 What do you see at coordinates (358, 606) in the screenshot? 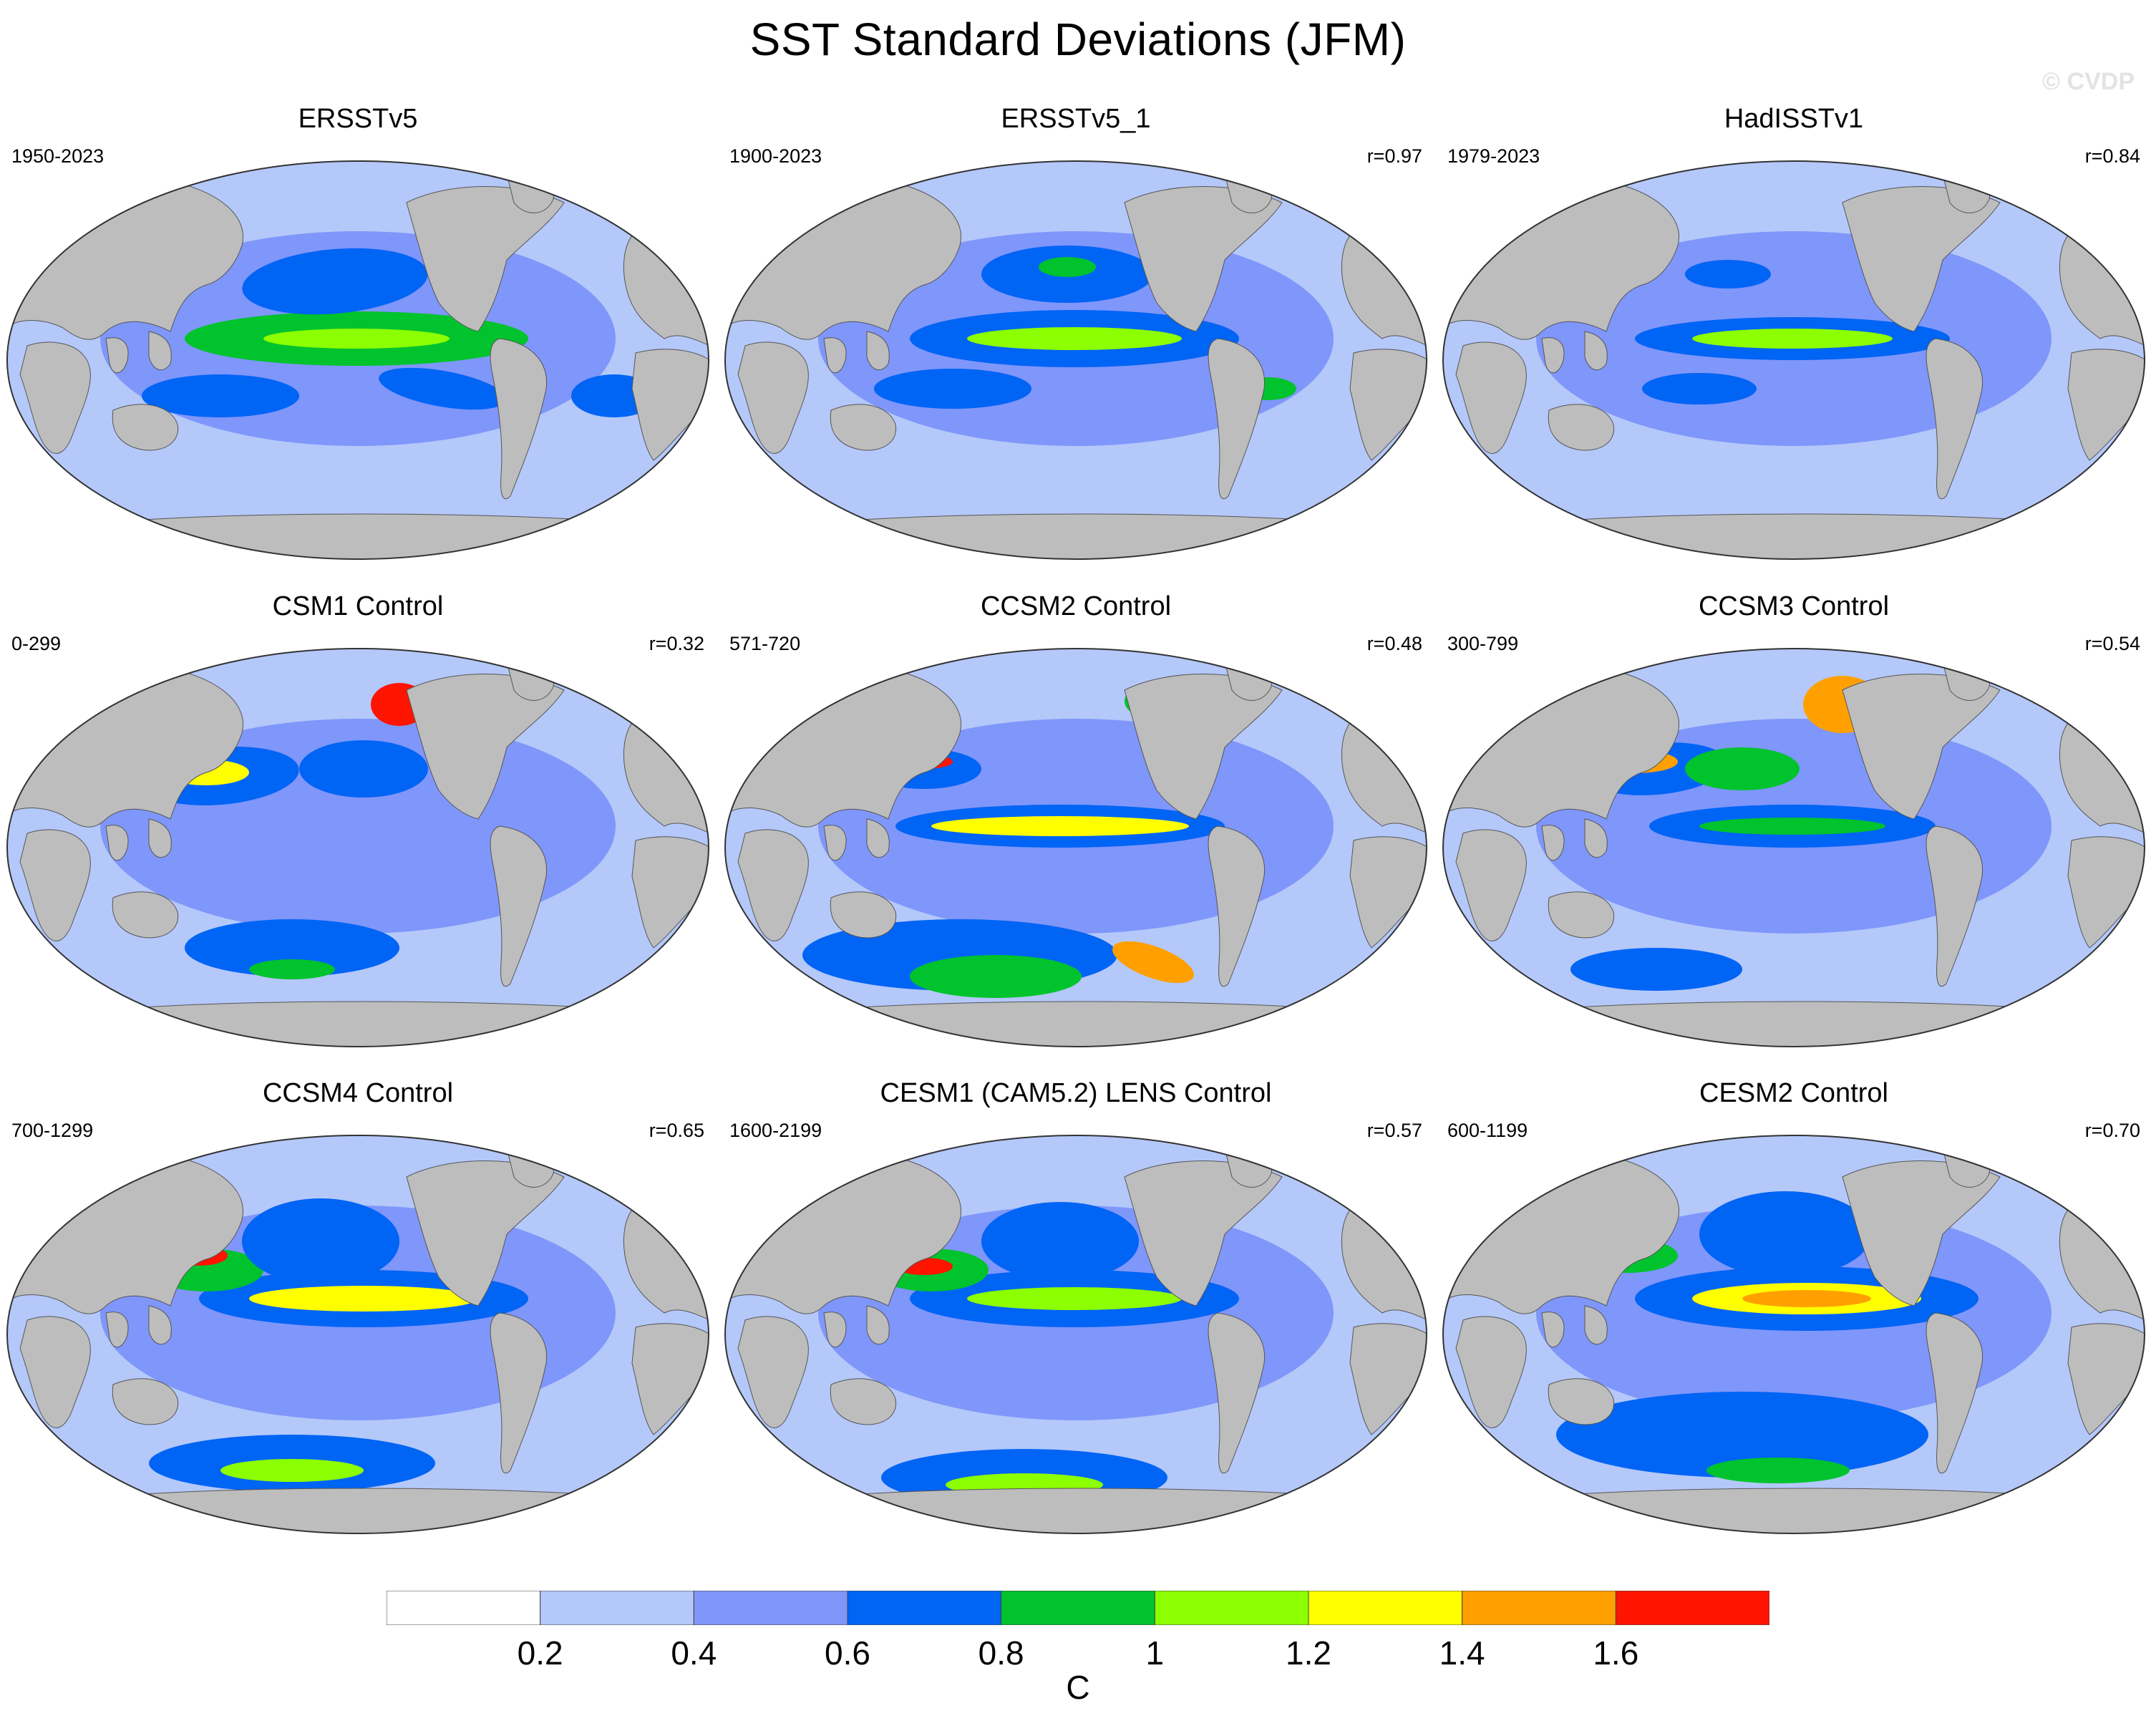
I see `panel-title: CSM1 Control` at bounding box center [358, 606].